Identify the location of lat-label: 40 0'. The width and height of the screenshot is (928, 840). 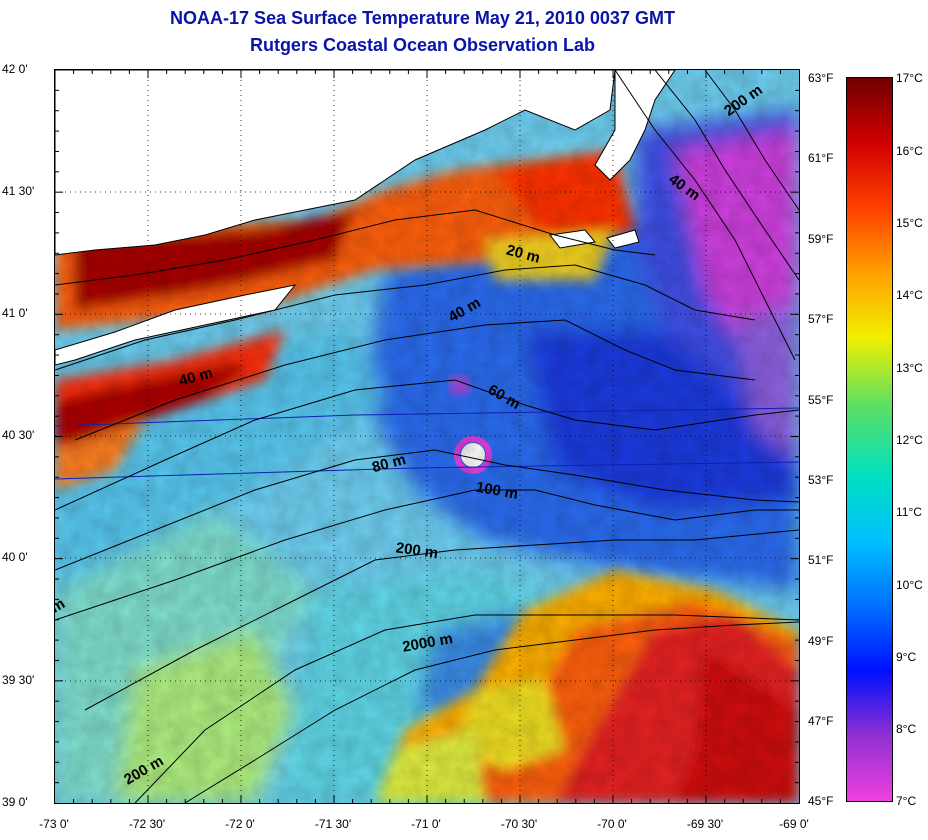
(15, 557).